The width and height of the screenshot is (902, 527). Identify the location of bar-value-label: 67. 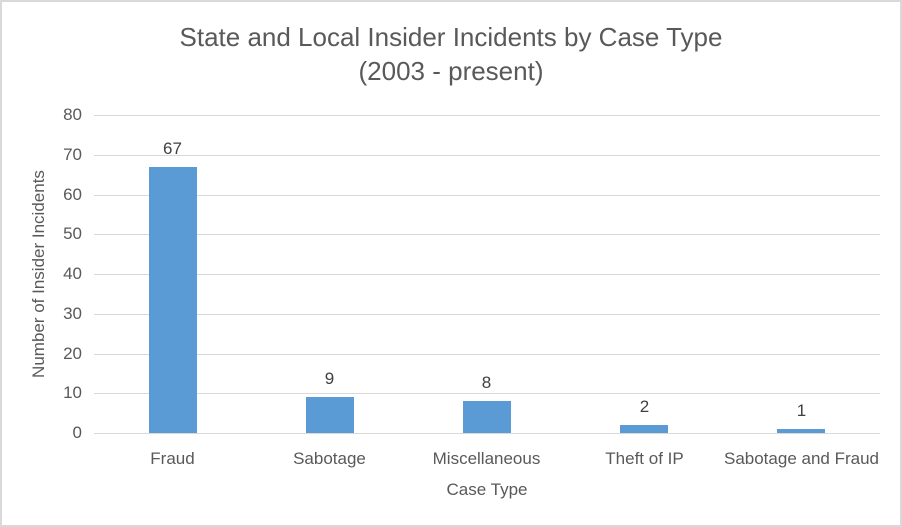
(172, 148).